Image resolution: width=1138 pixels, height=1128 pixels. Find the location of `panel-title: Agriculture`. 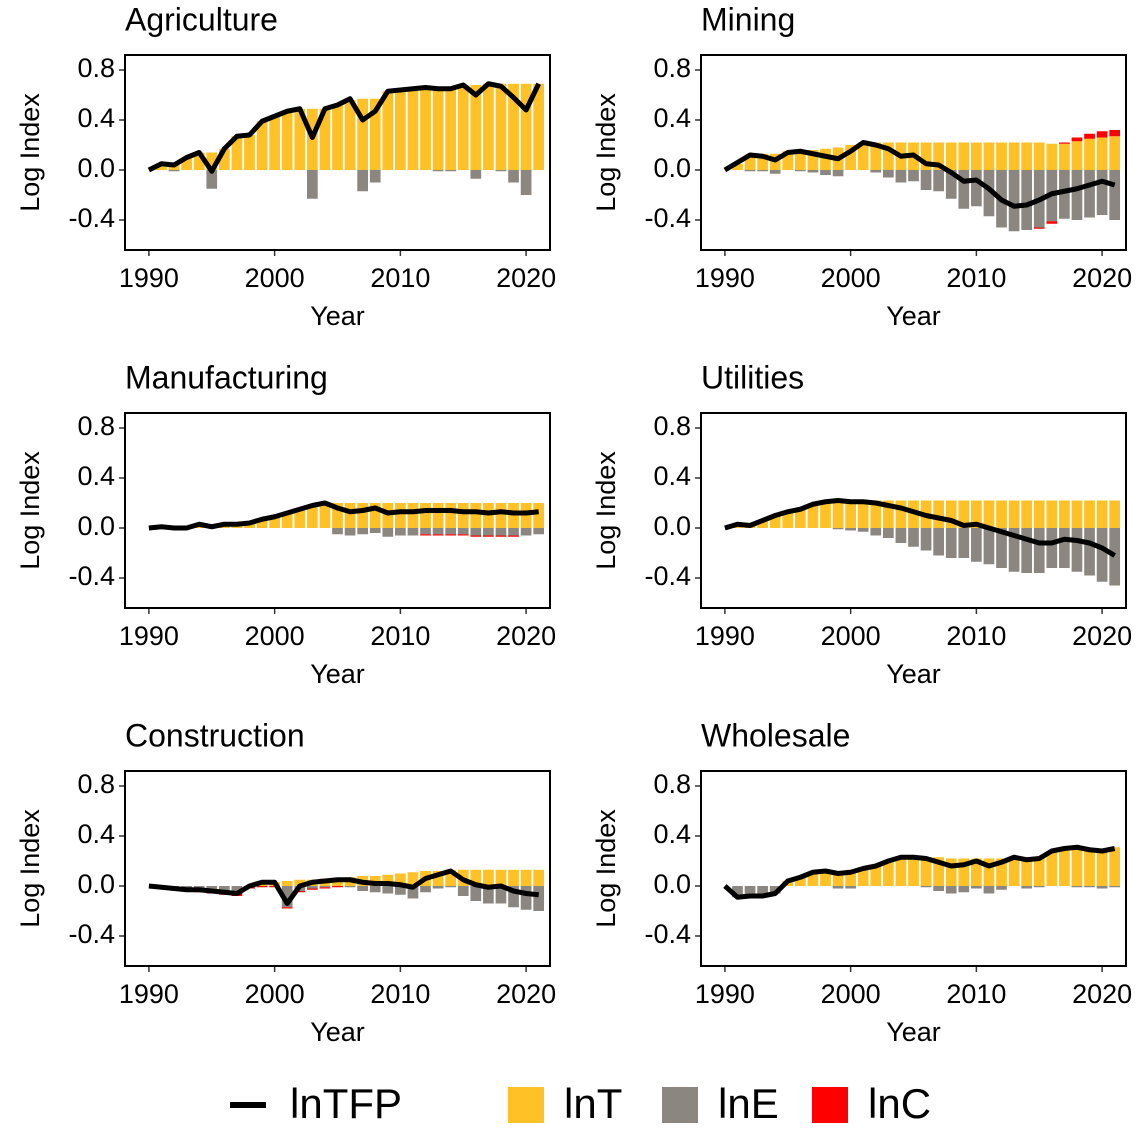

panel-title: Agriculture is located at coordinates (201, 19).